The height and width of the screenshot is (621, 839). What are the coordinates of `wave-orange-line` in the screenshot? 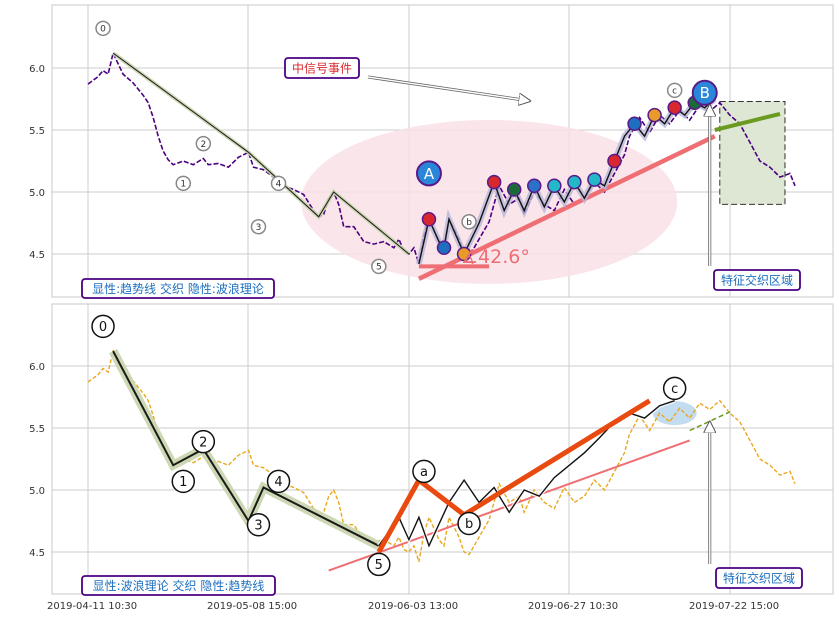 It's located at (513, 476).